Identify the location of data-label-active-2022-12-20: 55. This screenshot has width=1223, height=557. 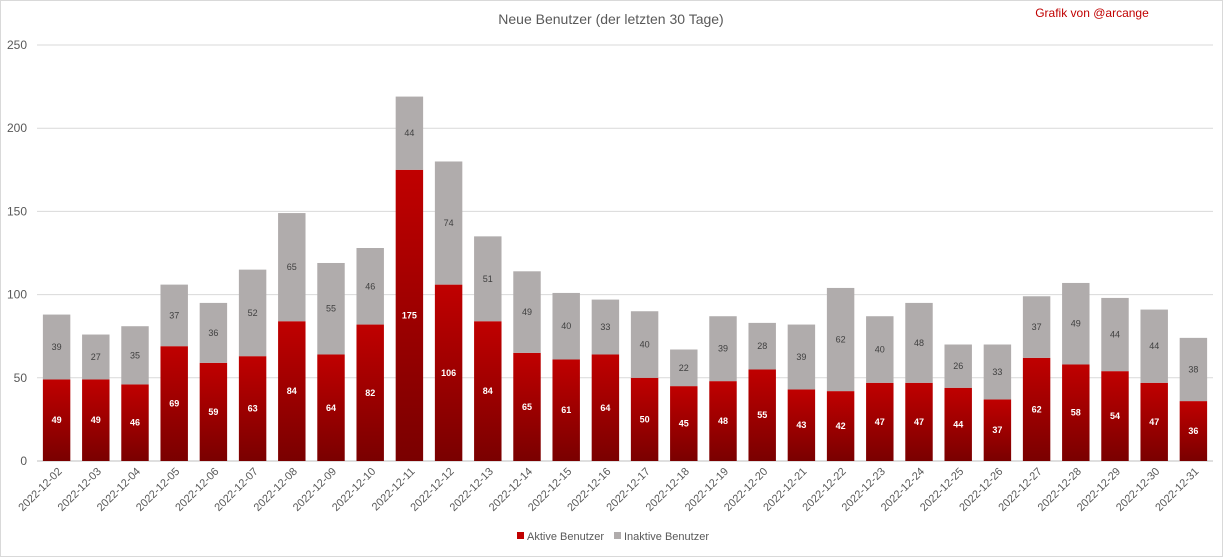
(762, 415).